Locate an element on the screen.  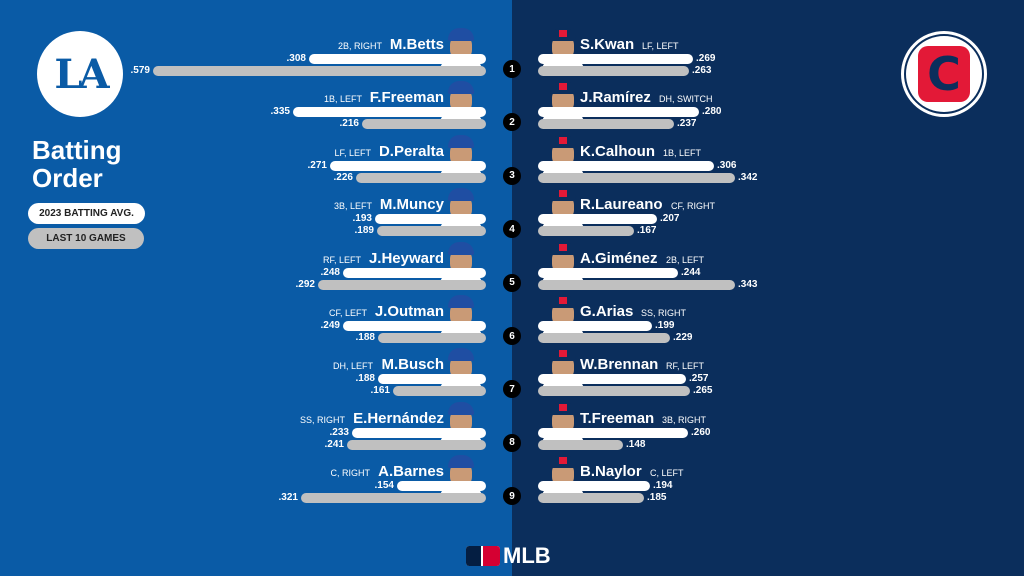
season-avg-value: .257 is located at coordinates (699, 379).